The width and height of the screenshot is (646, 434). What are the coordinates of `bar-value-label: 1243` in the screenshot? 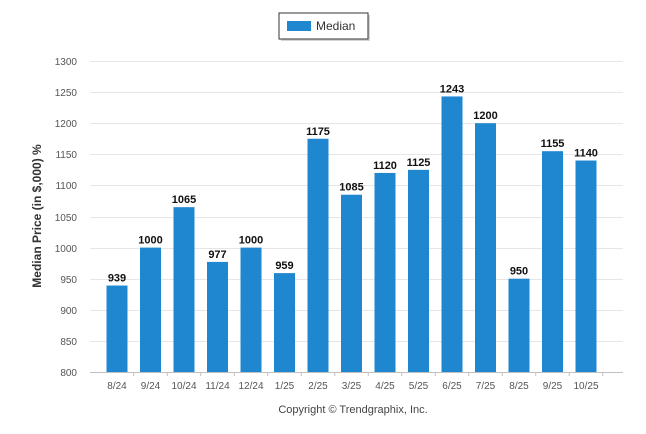 It's located at (452, 89).